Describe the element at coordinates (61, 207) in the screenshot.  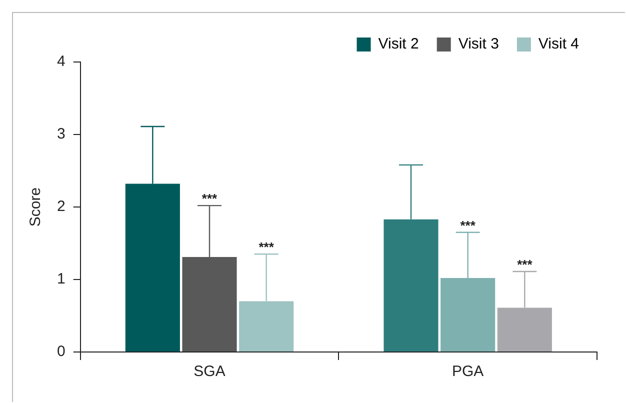
I see `y-tick-label: 2` at that location.